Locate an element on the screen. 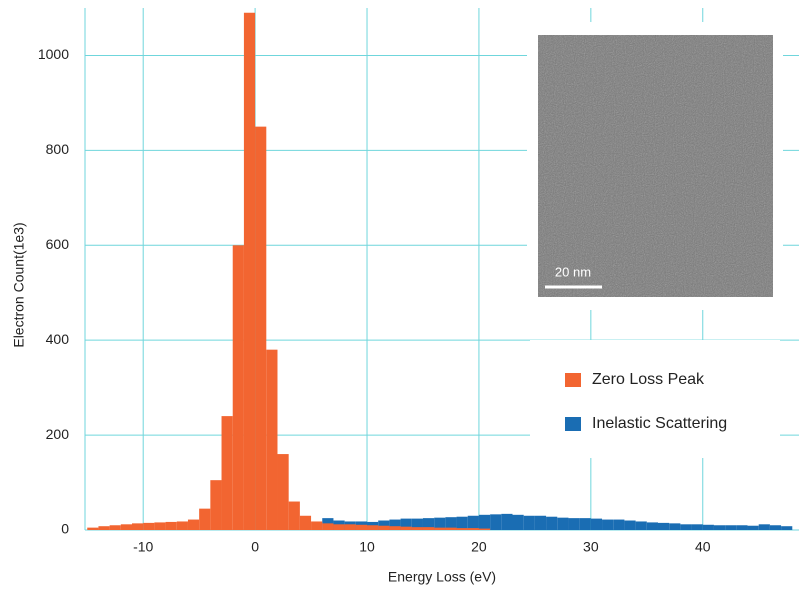  x-tick-label: 20 is located at coordinates (479, 547).